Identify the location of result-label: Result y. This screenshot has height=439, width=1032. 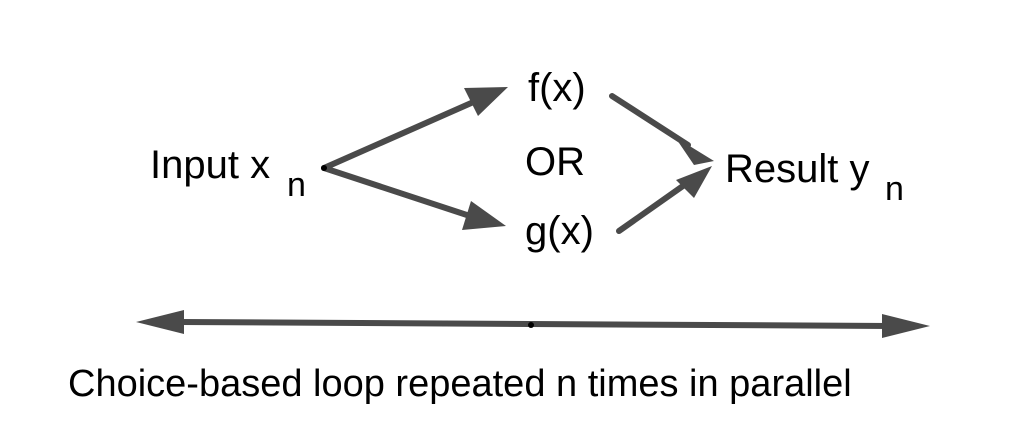
(797, 169).